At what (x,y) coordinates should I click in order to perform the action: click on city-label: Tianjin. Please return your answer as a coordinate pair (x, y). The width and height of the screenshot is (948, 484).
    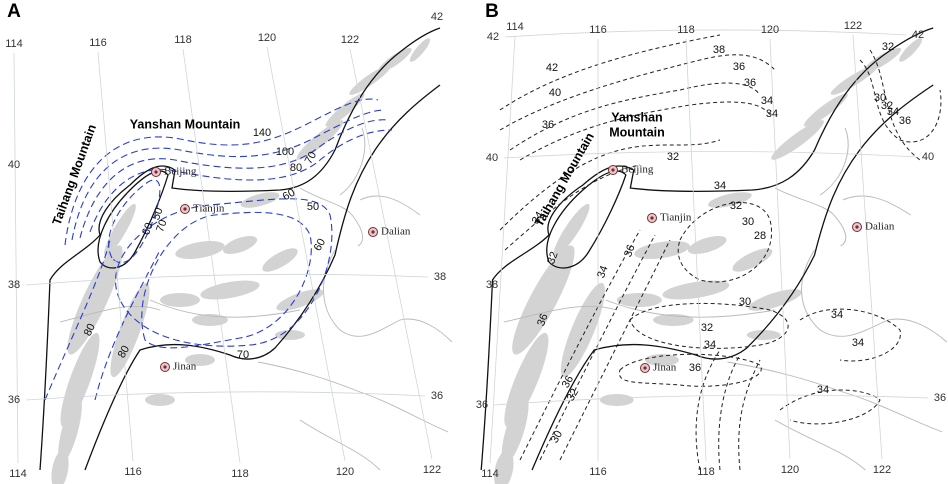
    Looking at the image, I should click on (209, 209).